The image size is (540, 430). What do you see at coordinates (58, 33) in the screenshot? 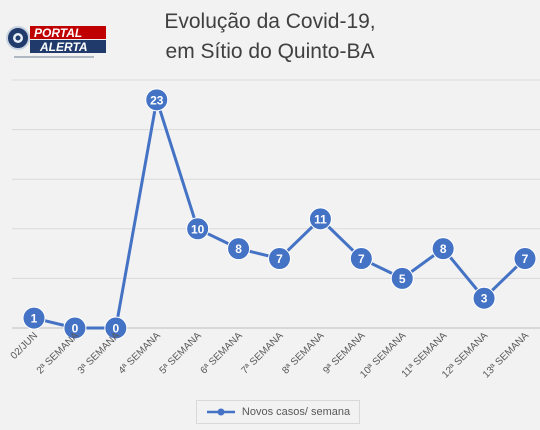
I see `logo-text-portal: PORTAL` at bounding box center [58, 33].